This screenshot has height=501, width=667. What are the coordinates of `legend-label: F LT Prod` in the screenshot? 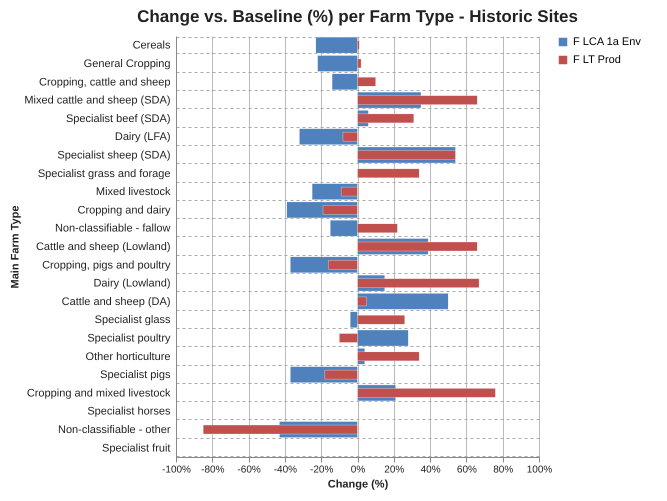 It's located at (597, 60).